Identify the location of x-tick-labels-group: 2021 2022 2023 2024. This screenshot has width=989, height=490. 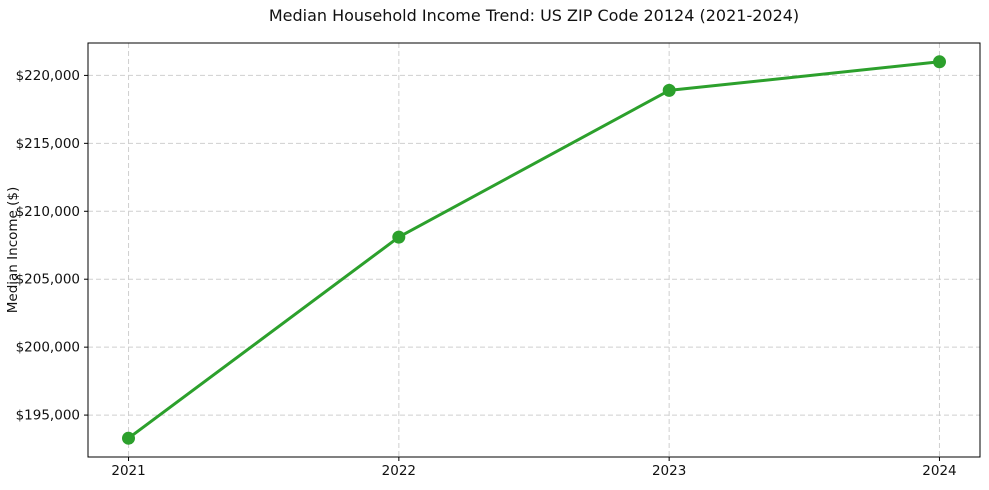
(533, 471).